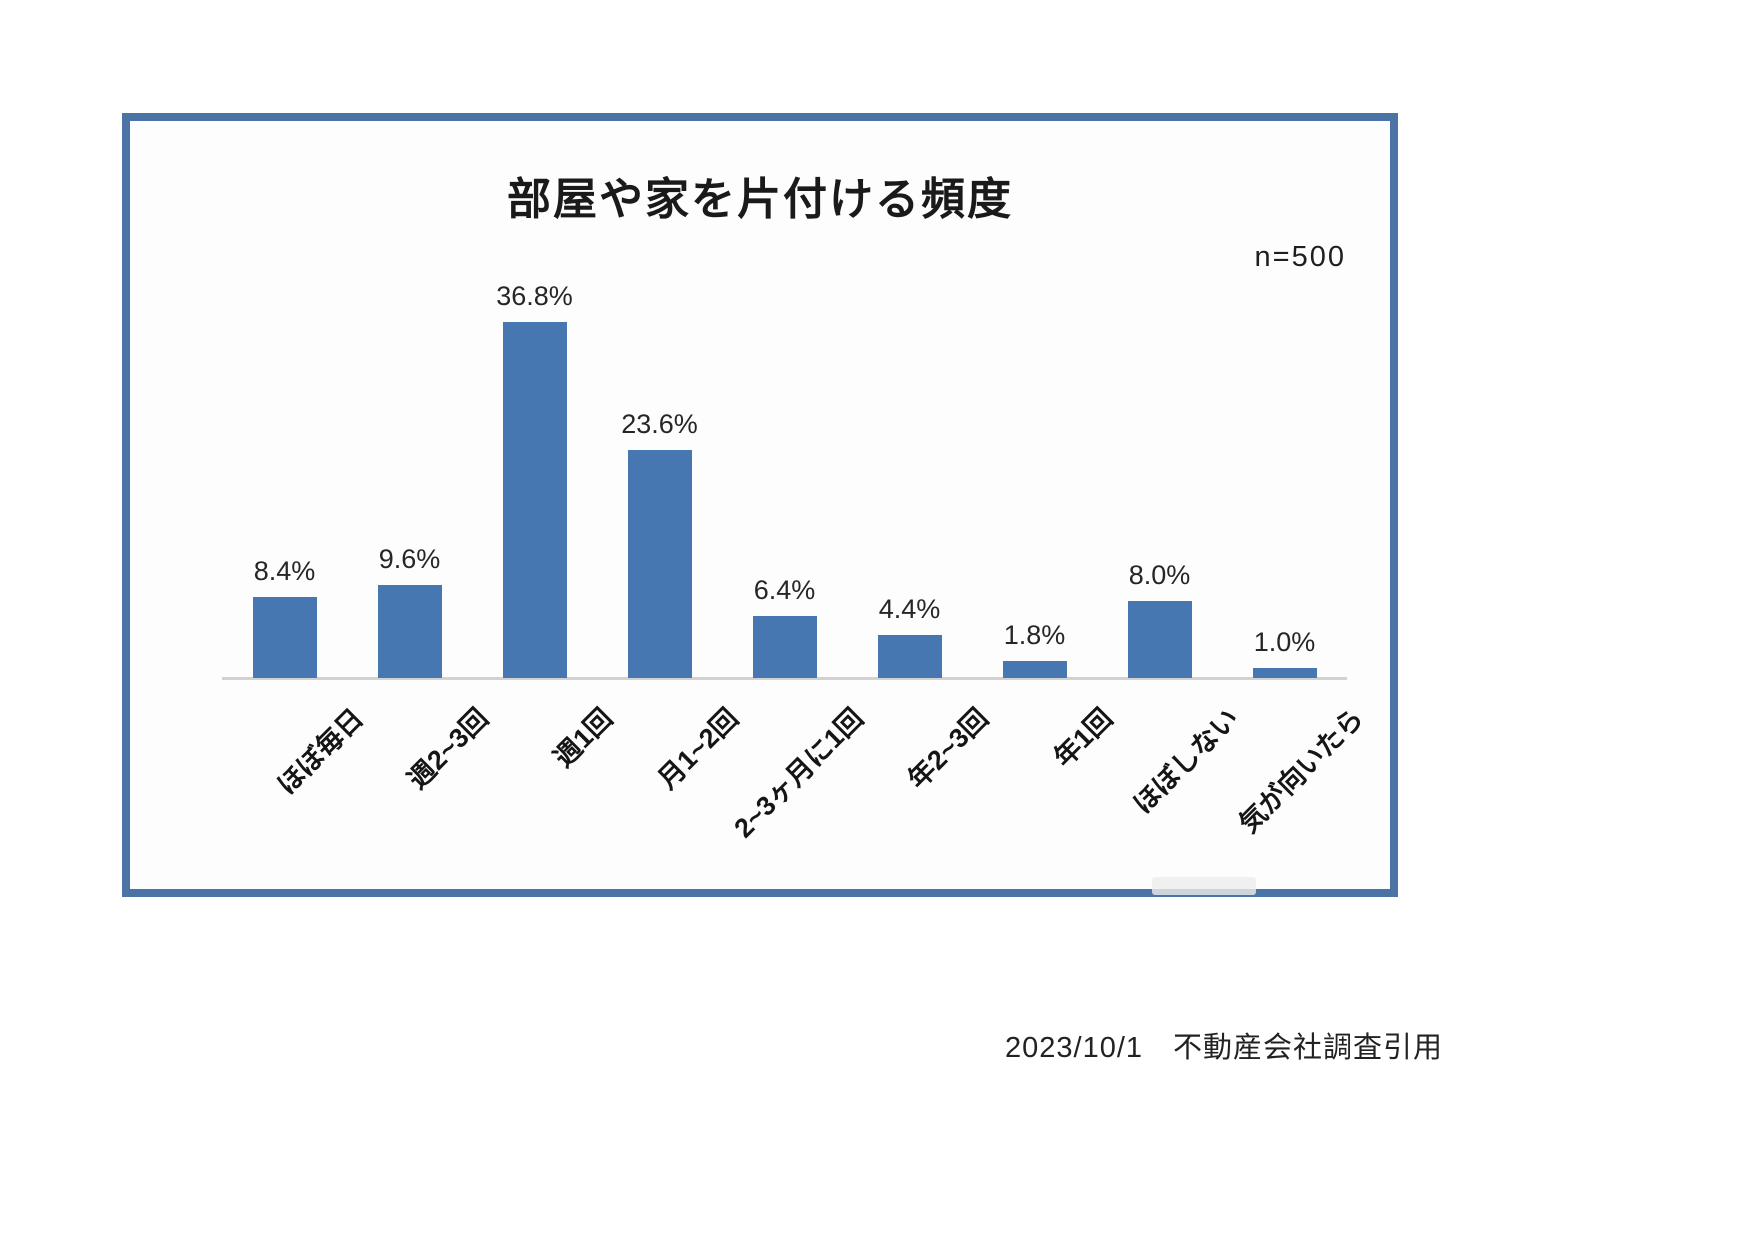 The height and width of the screenshot is (1240, 1754). Describe the element at coordinates (1300, 257) in the screenshot. I see `sample-size-note: n=500` at that location.